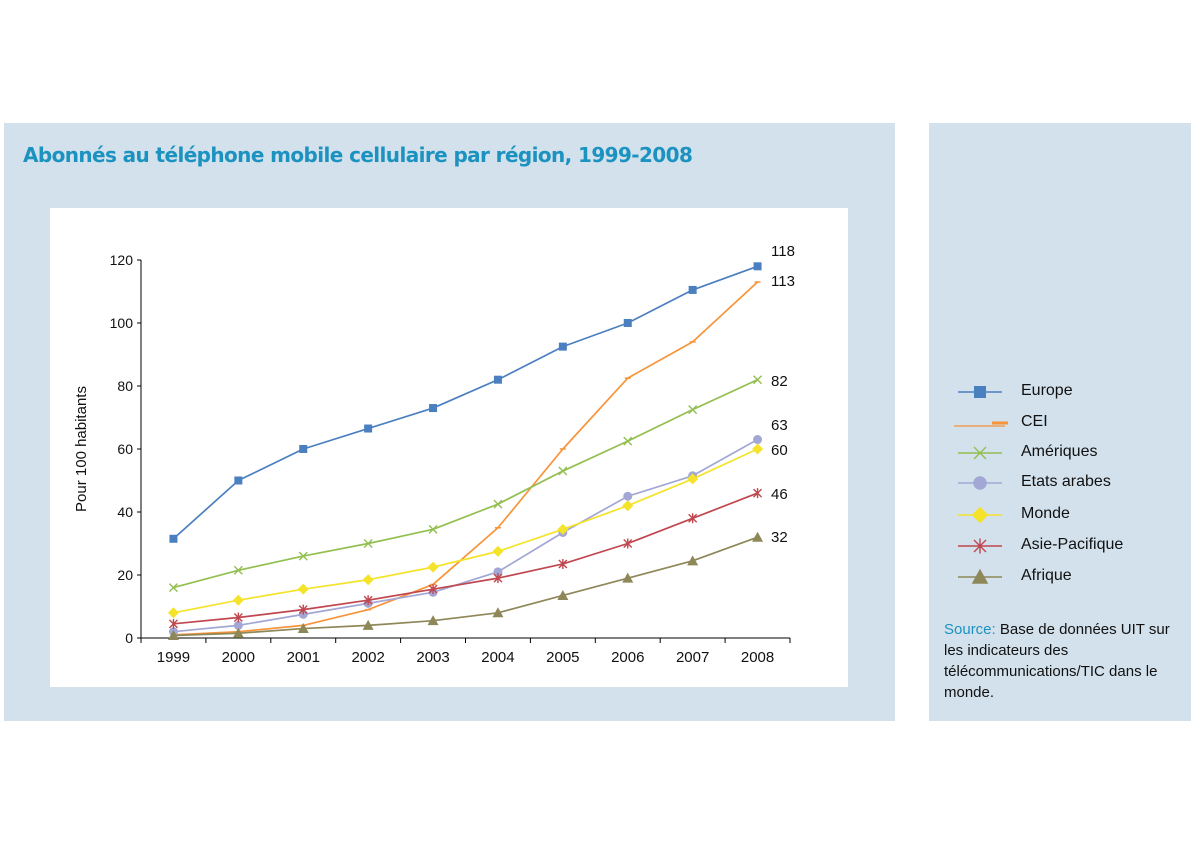  Describe the element at coordinates (970, 629) in the screenshot. I see `source-label: Source:` at that location.